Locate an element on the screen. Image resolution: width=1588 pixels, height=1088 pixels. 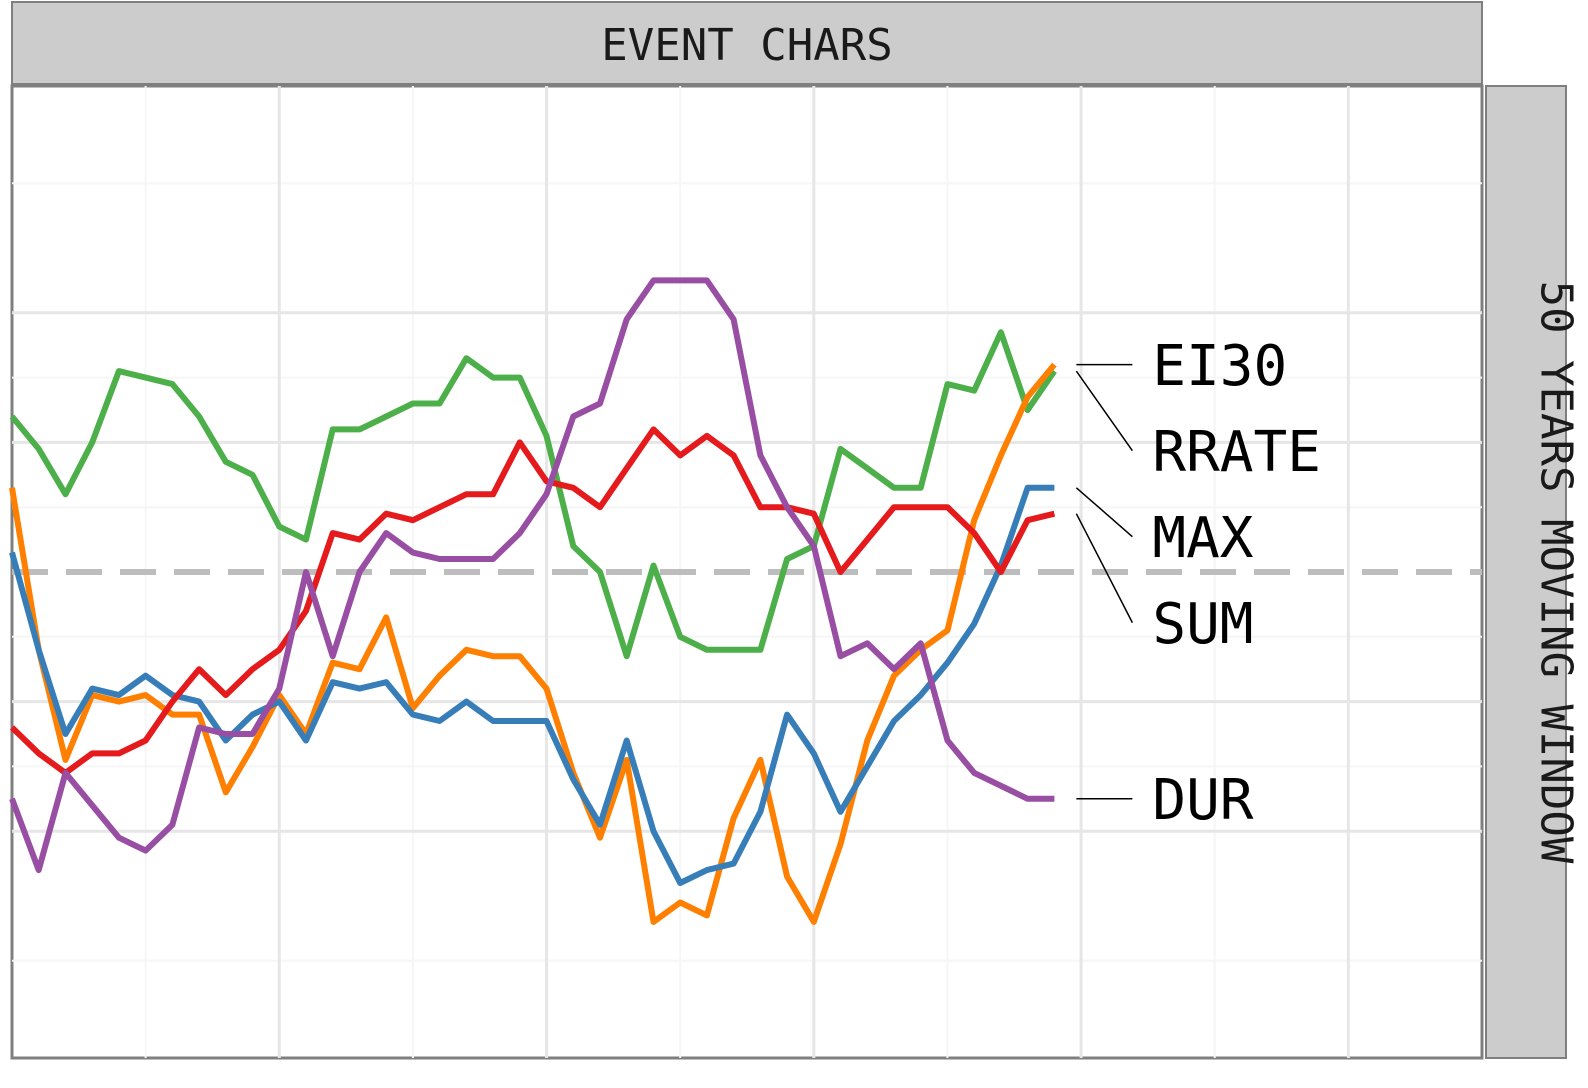
label-right-max: MAX is located at coordinates (1202, 538).